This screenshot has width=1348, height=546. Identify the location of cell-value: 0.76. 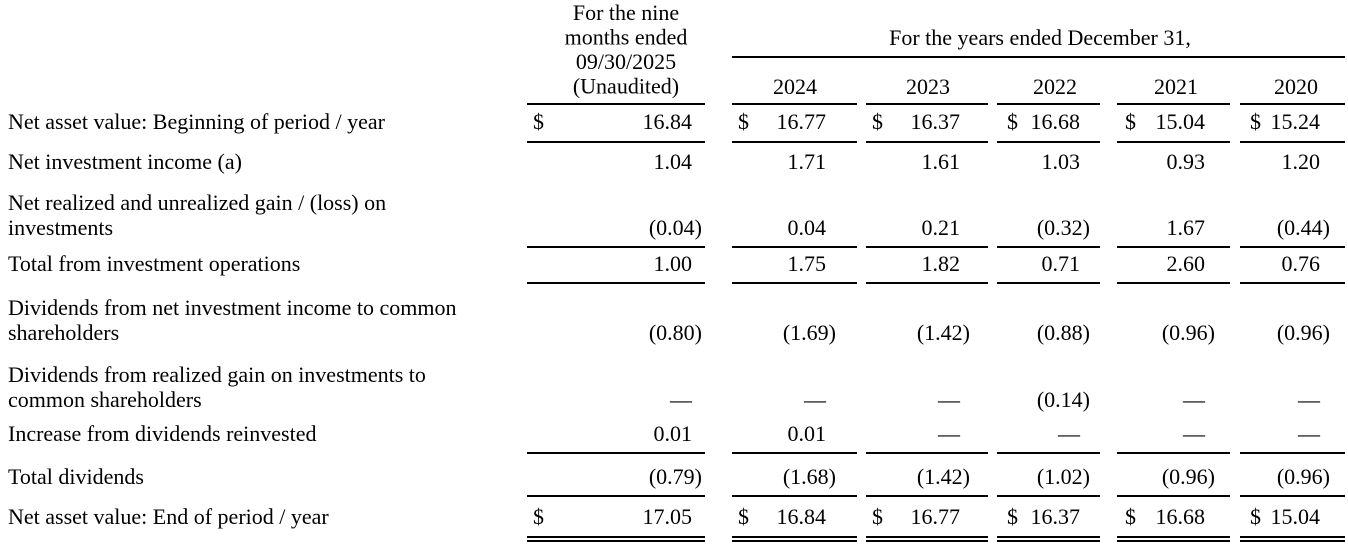
(1301, 263).